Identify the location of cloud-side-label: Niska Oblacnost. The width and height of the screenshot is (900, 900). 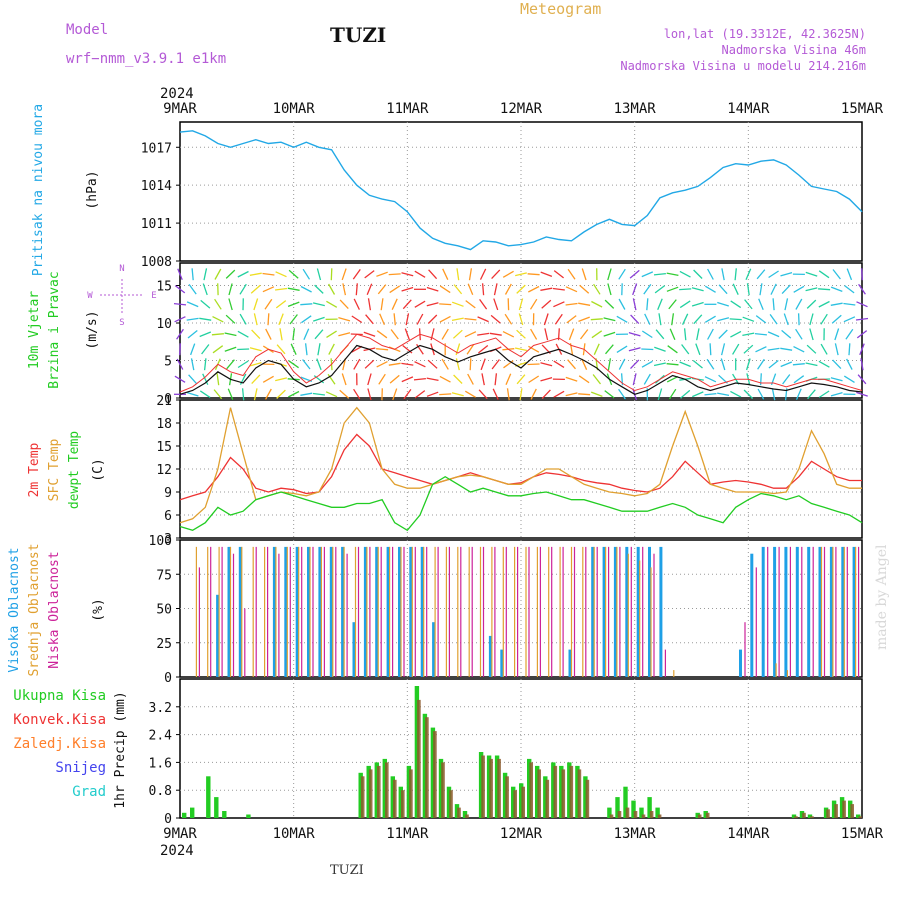
(54, 609).